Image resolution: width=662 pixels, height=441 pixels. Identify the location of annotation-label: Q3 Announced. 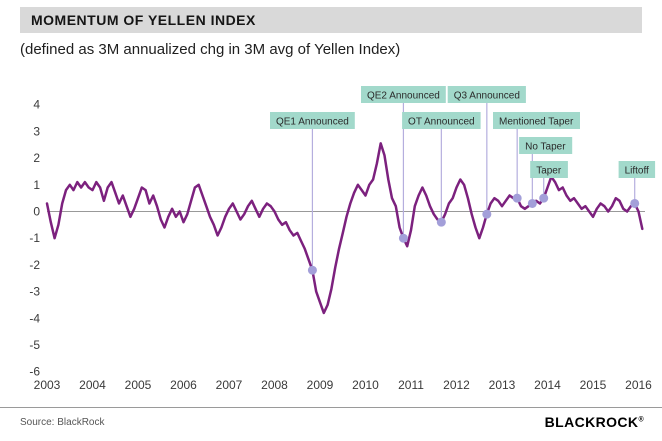
(487, 96).